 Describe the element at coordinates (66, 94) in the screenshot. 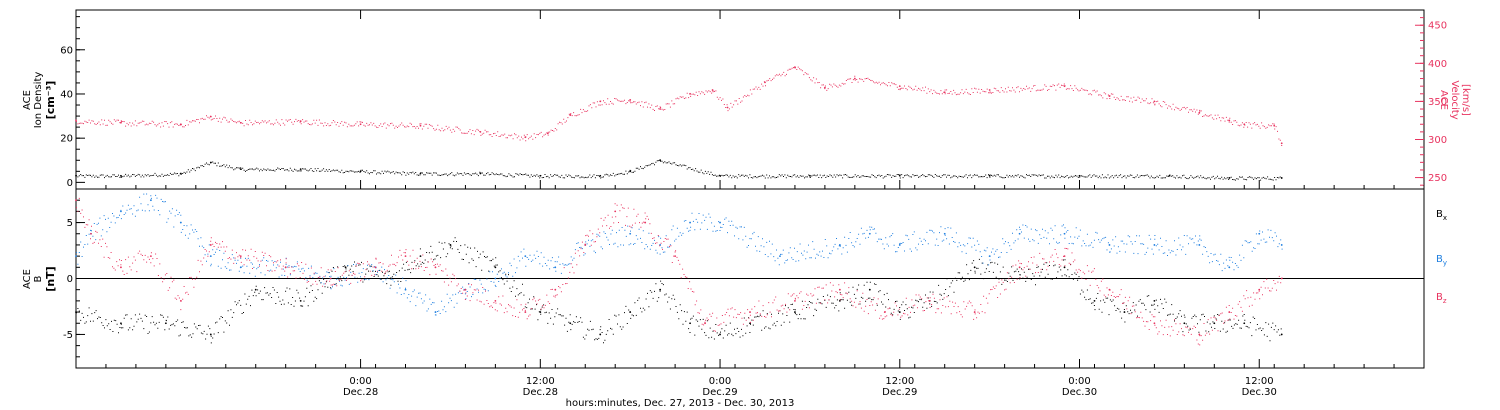

I see `top-left-ytick-label: 40` at that location.